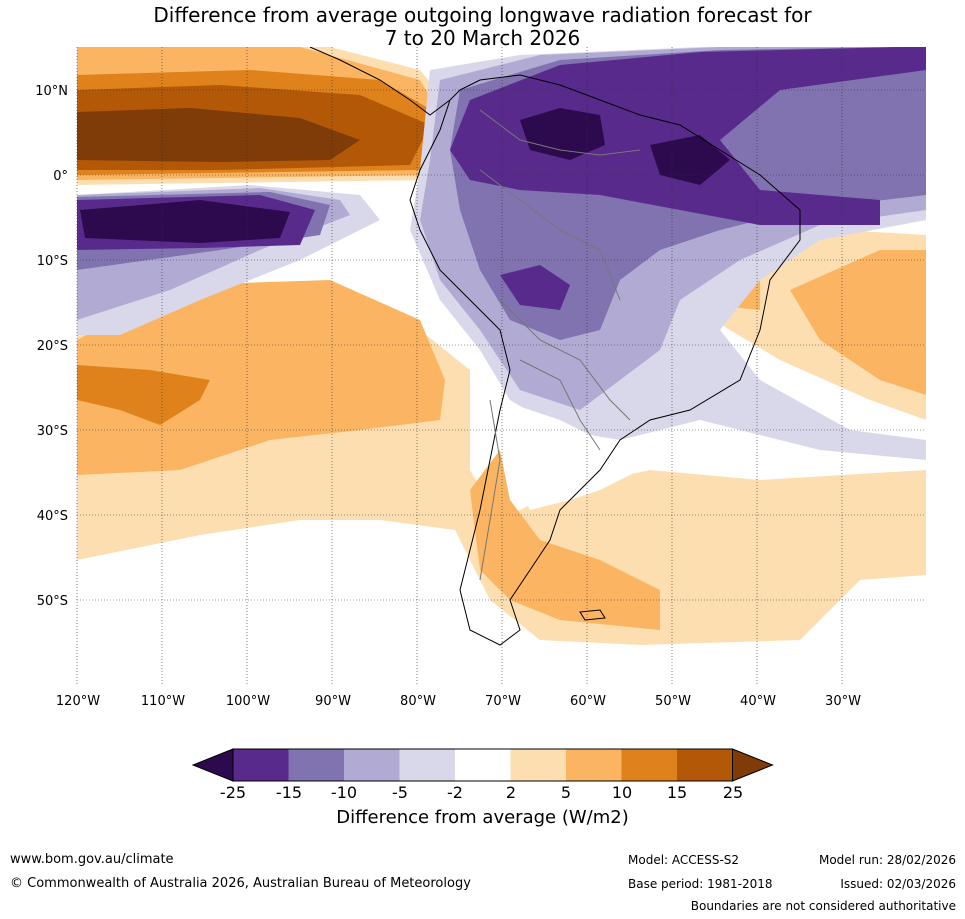 The image size is (965, 919). I want to click on colorbar-swatches, so click(482, 765).